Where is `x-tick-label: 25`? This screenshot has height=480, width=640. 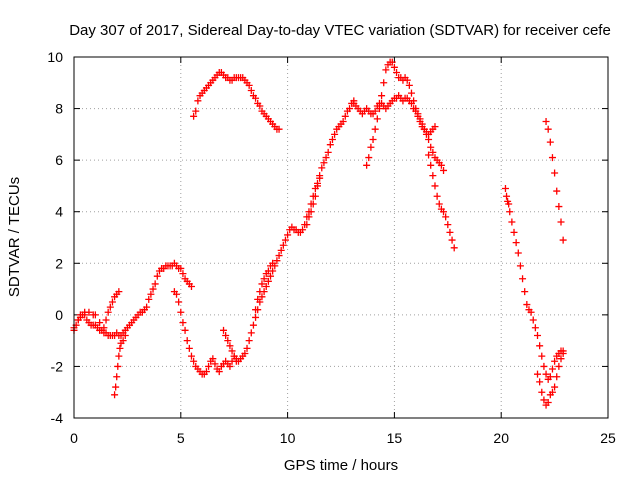
x-tick-label: 25 is located at coordinates (608, 438).